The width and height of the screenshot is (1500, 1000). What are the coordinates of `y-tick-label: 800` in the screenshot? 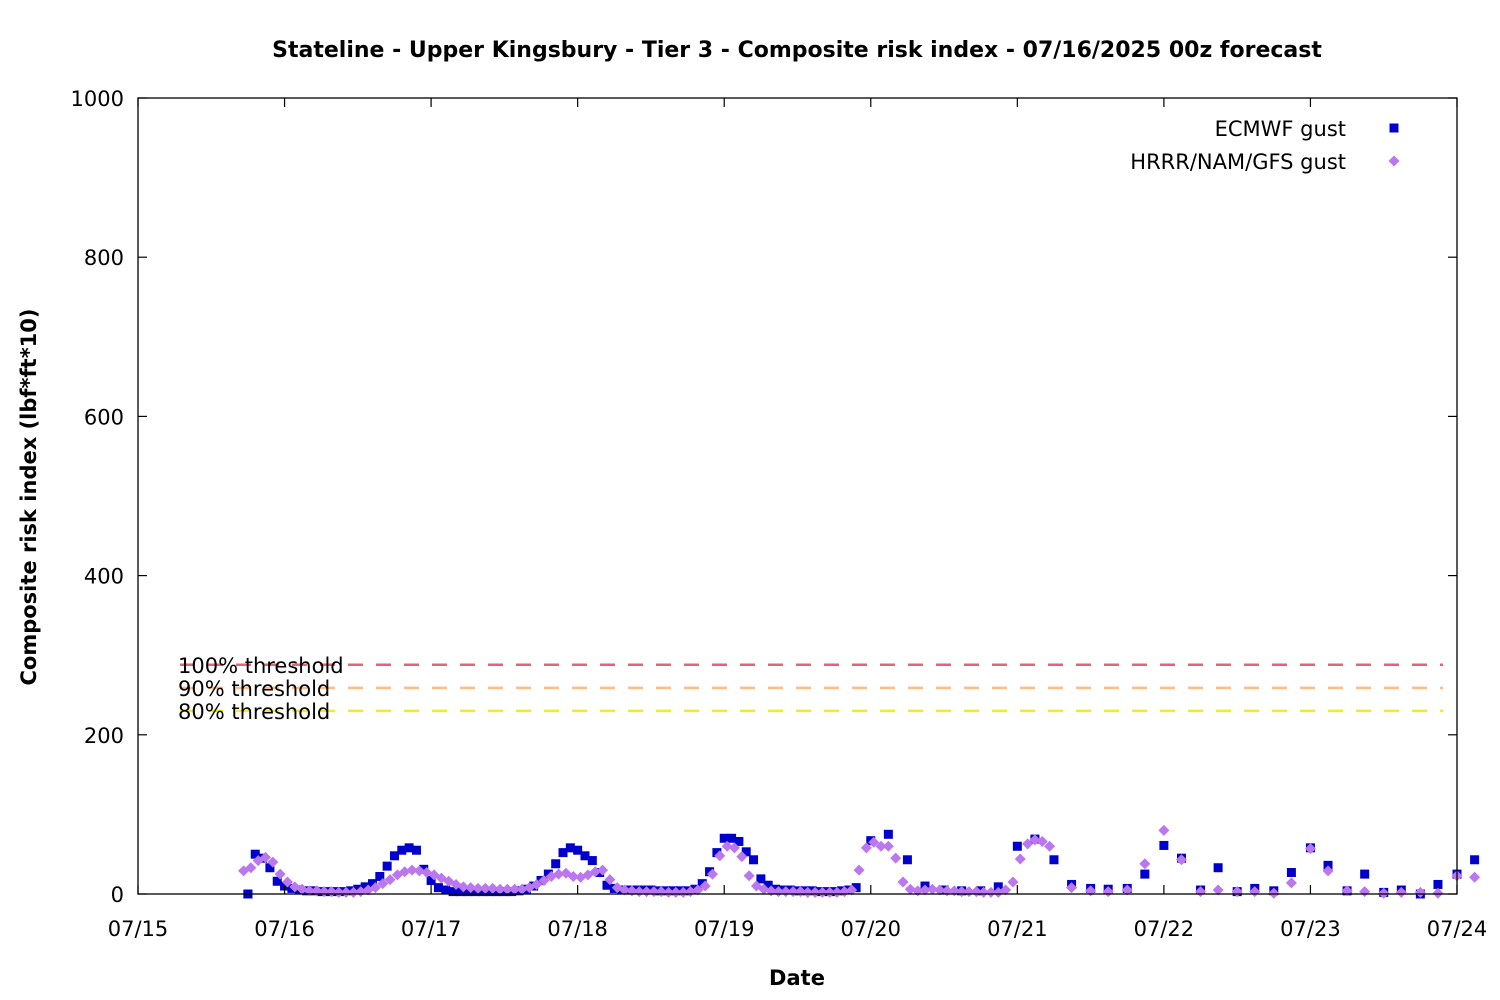 It's located at (104, 258).